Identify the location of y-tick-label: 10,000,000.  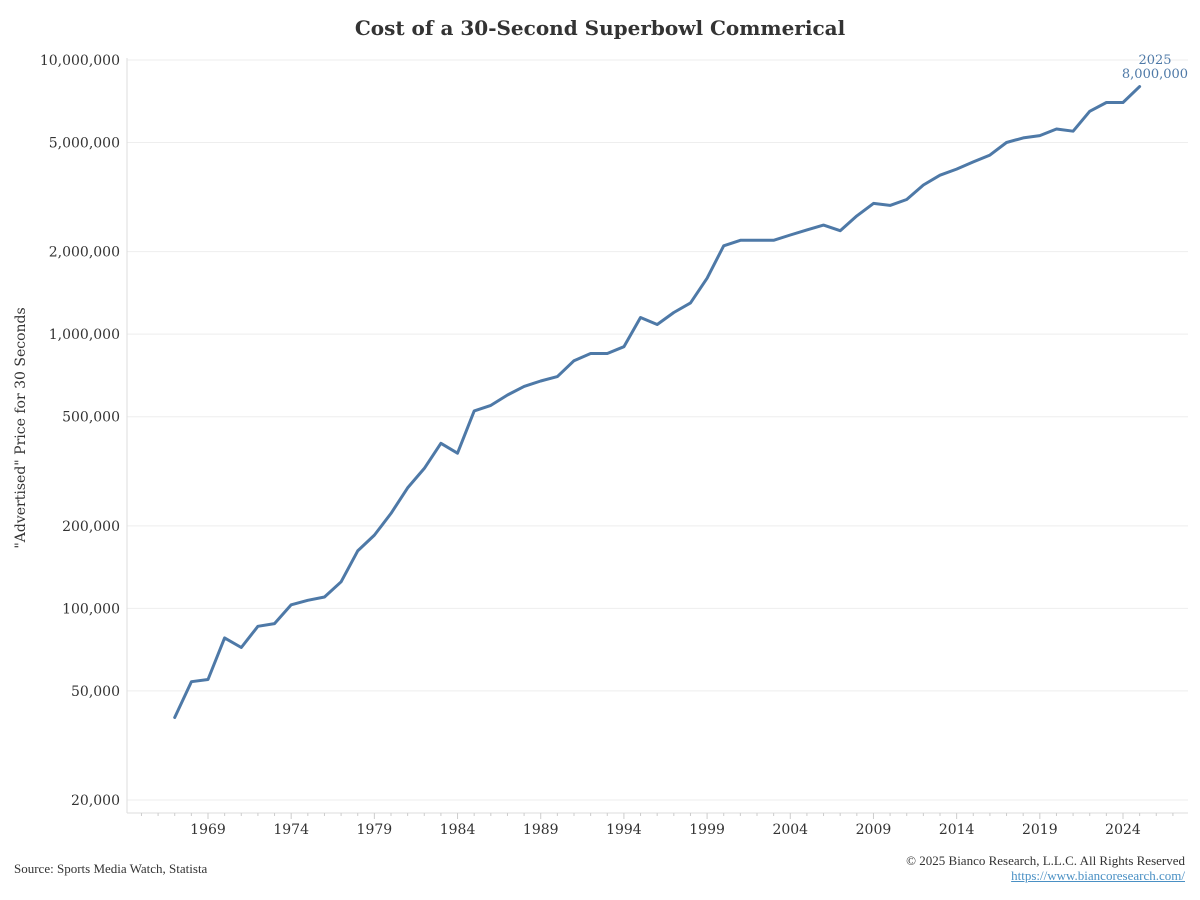
(80, 61).